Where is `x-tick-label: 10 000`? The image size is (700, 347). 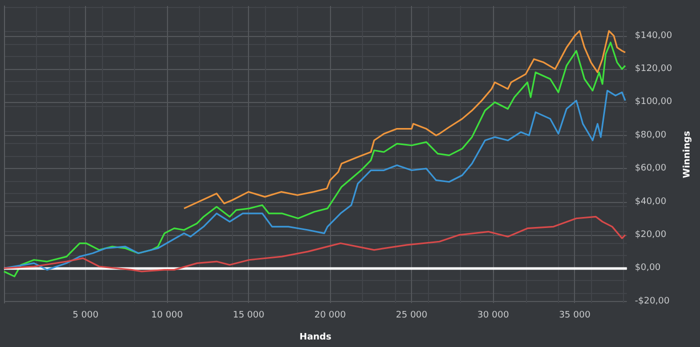 x-tick-label: 10 000 is located at coordinates (167, 315).